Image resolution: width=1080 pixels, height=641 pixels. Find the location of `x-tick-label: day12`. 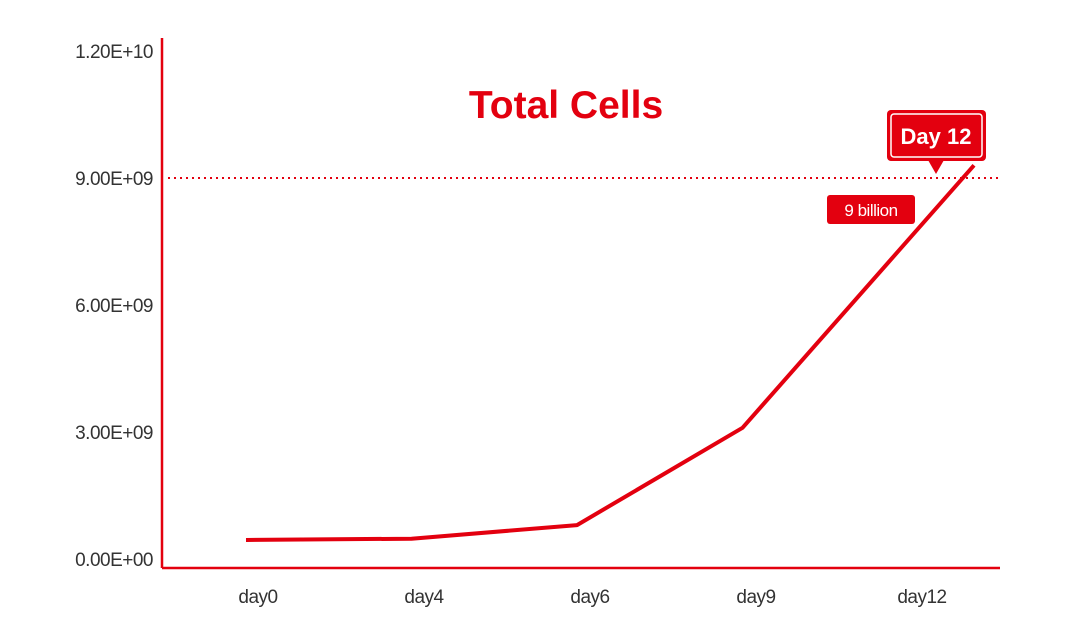

x-tick-label: day12 is located at coordinates (921, 597).